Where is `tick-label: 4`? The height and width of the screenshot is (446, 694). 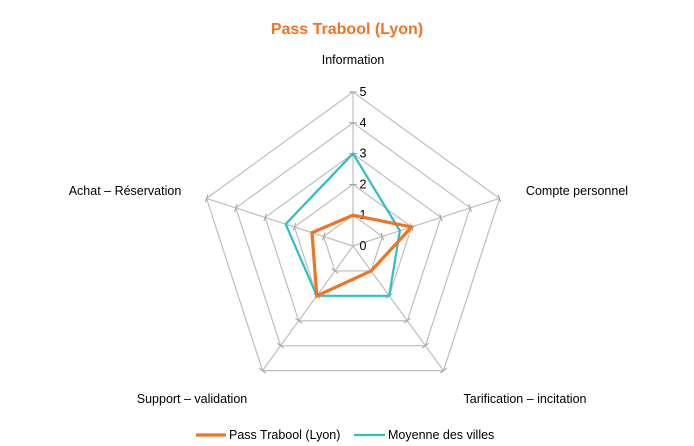 tick-label: 4 is located at coordinates (363, 123).